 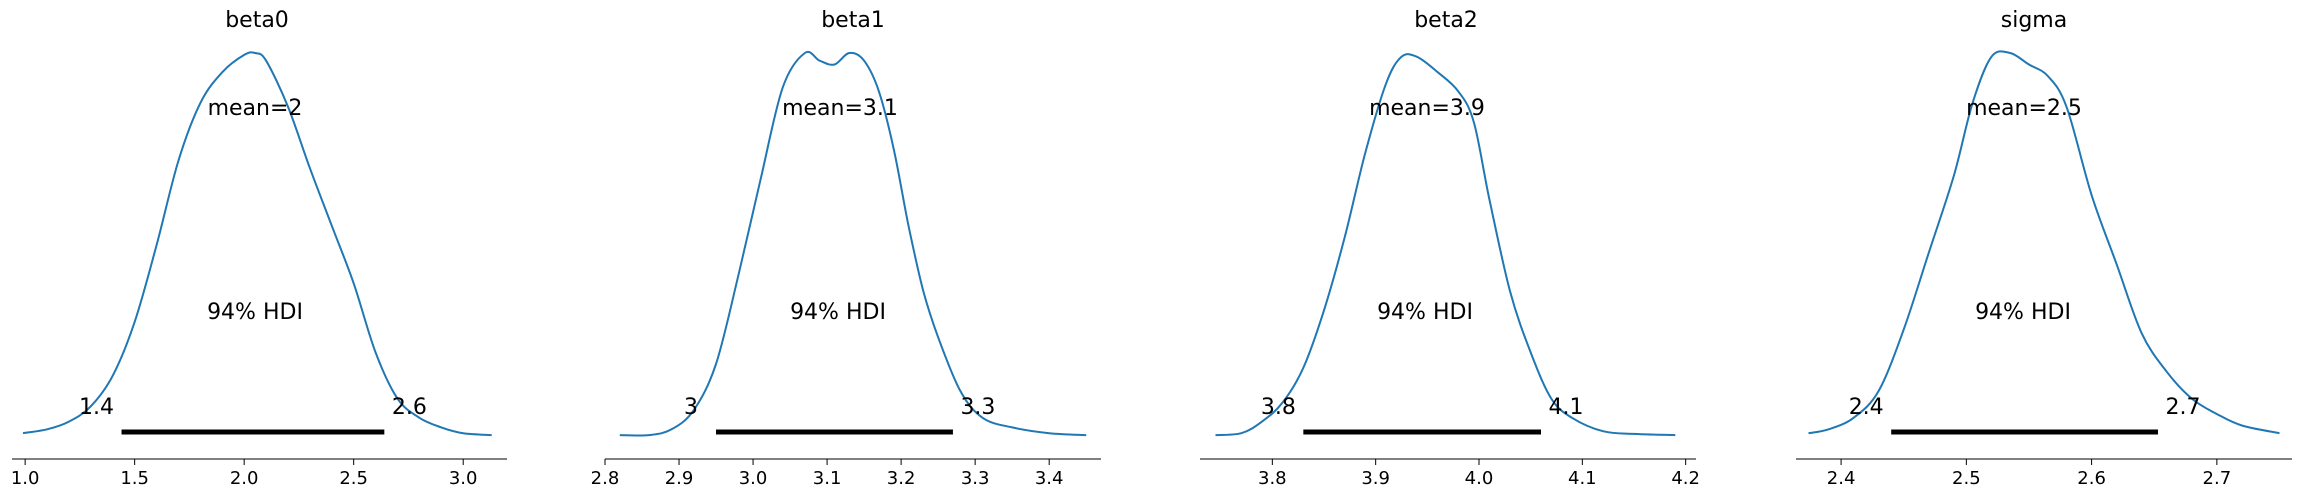 What do you see at coordinates (1375, 478) in the screenshot?
I see `x-tick-label: 3.9` at bounding box center [1375, 478].